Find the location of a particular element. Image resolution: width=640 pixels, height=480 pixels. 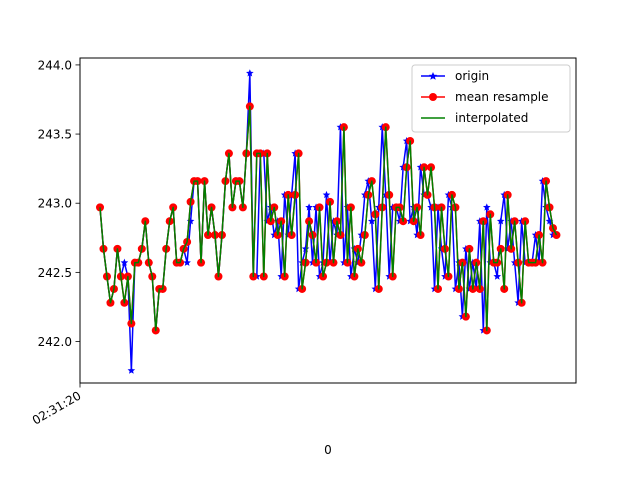

legend-label-mean-resample: mean resample is located at coordinates (502, 97).